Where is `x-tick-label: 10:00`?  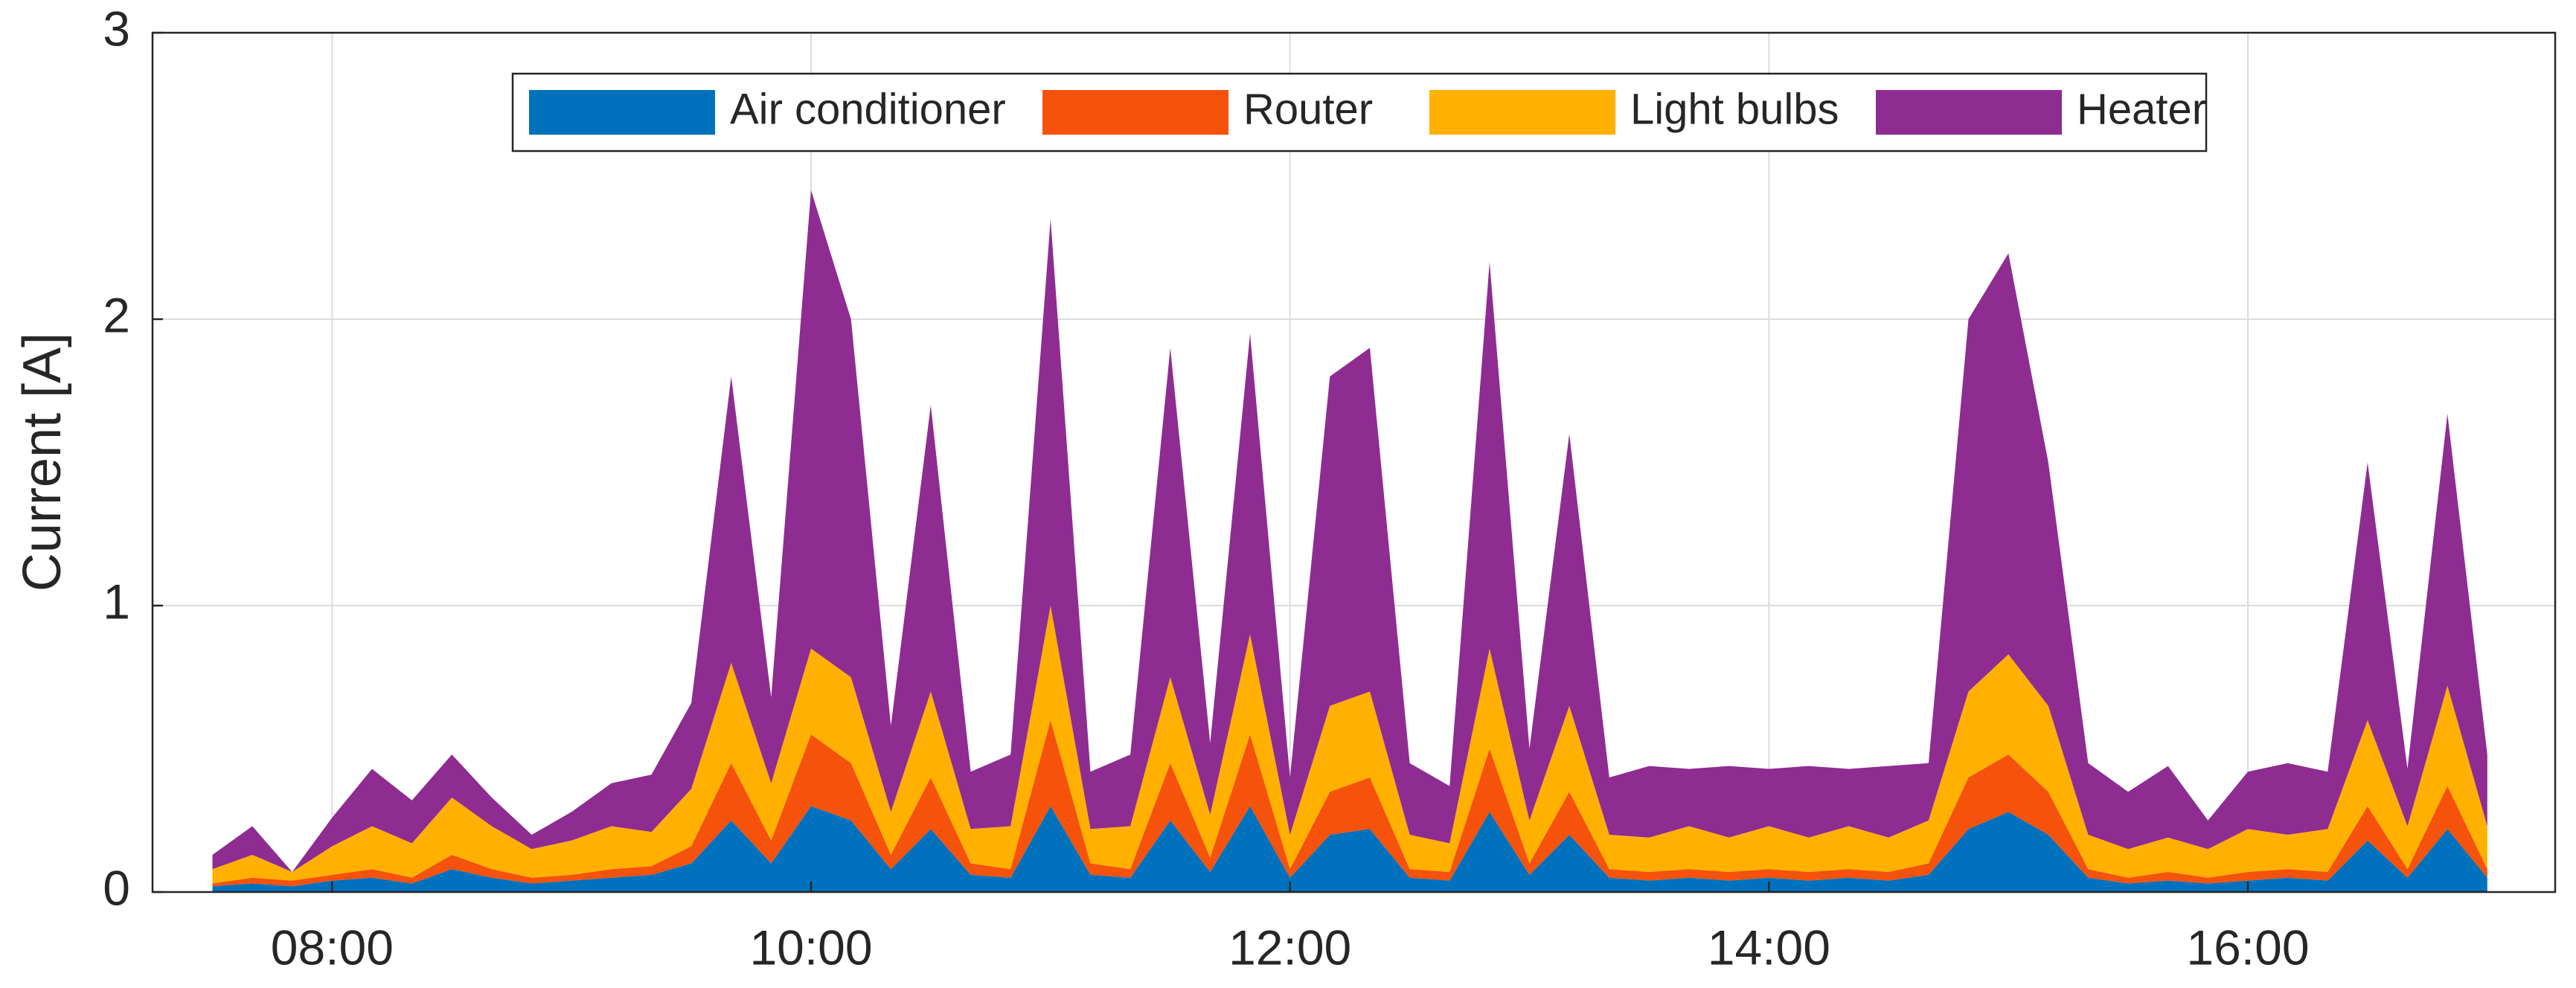
x-tick-label: 10:00 is located at coordinates (811, 947).